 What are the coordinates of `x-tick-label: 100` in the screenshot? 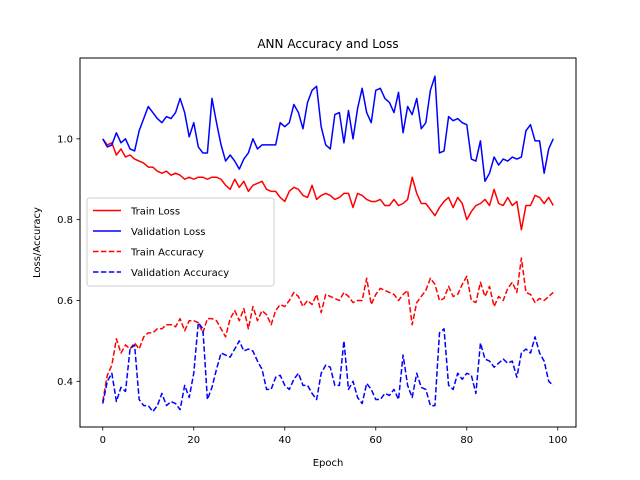 It's located at (557, 440).